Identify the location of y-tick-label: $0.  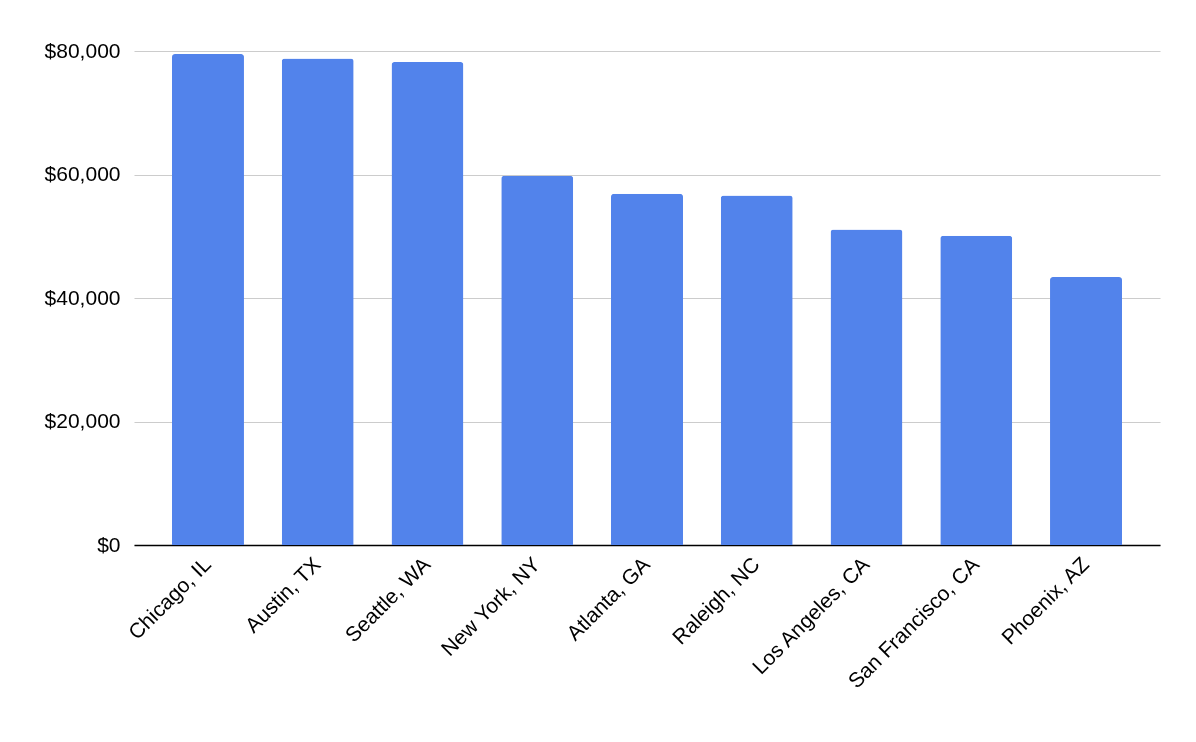
(109, 544).